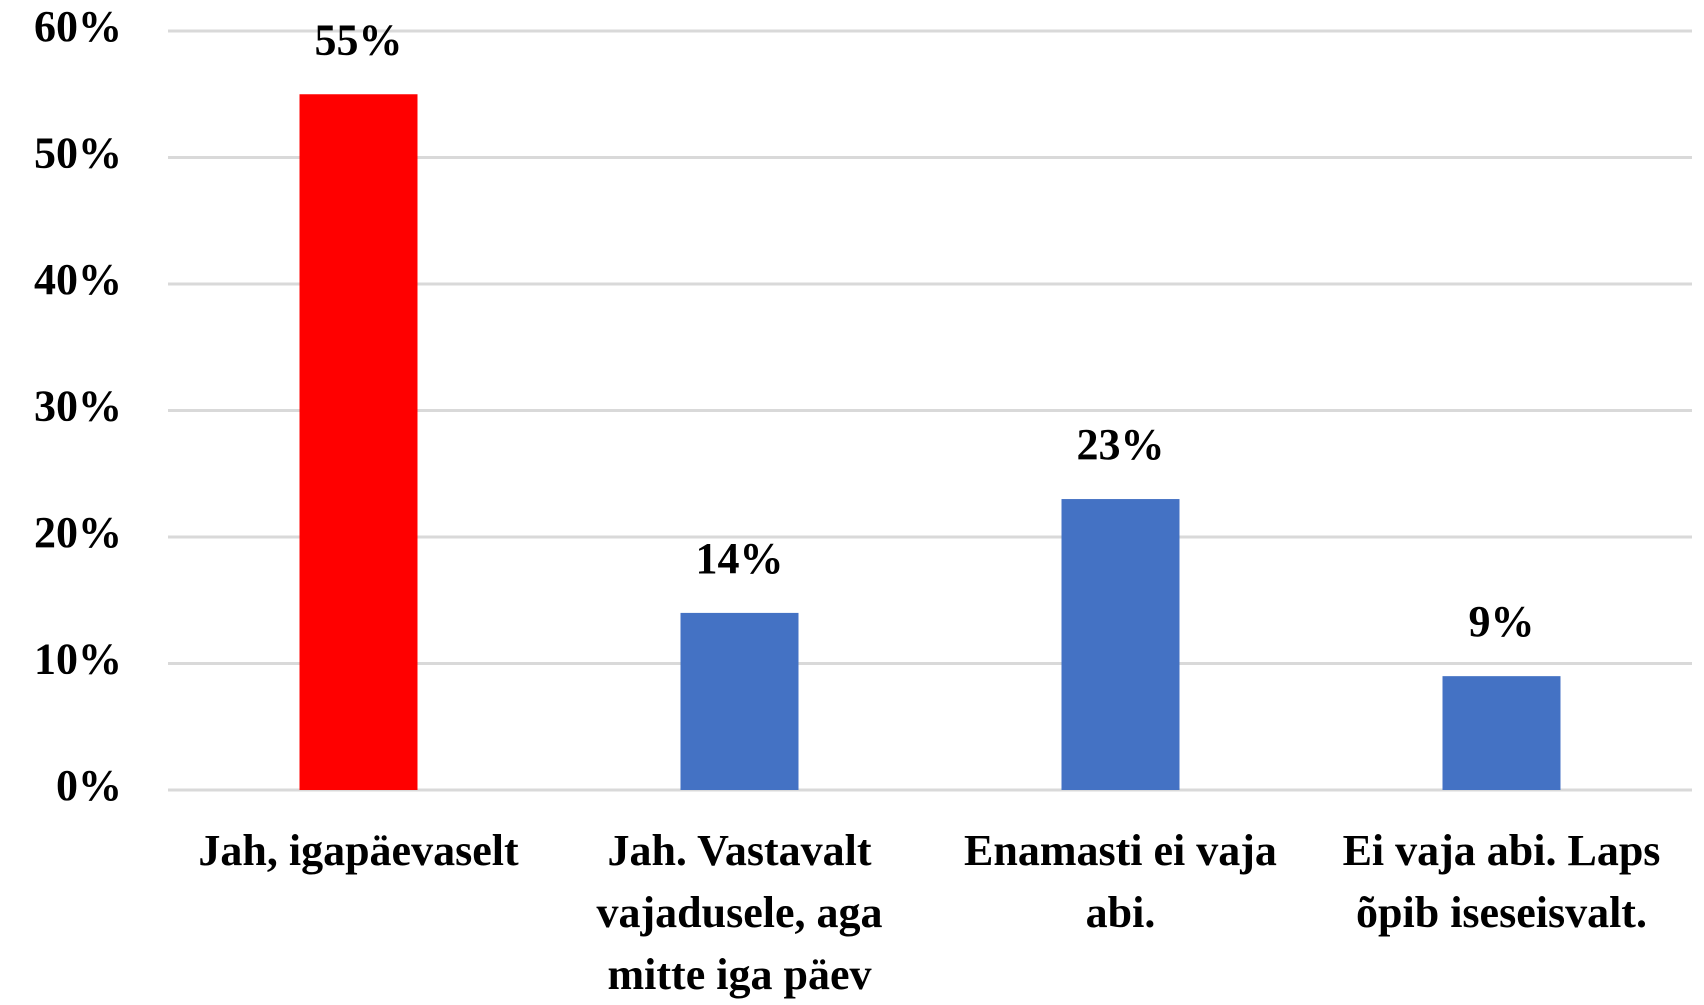  I want to click on x-tick-label-box: Jah, igapäevaselt, so click(358, 850).